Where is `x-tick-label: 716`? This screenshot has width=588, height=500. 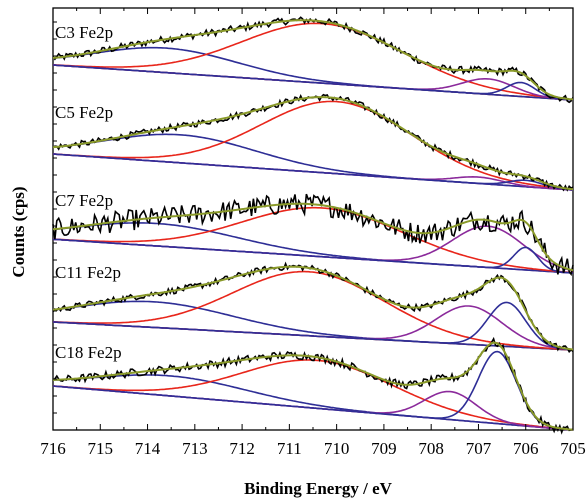 x-tick-label: 716 is located at coordinates (53, 448).